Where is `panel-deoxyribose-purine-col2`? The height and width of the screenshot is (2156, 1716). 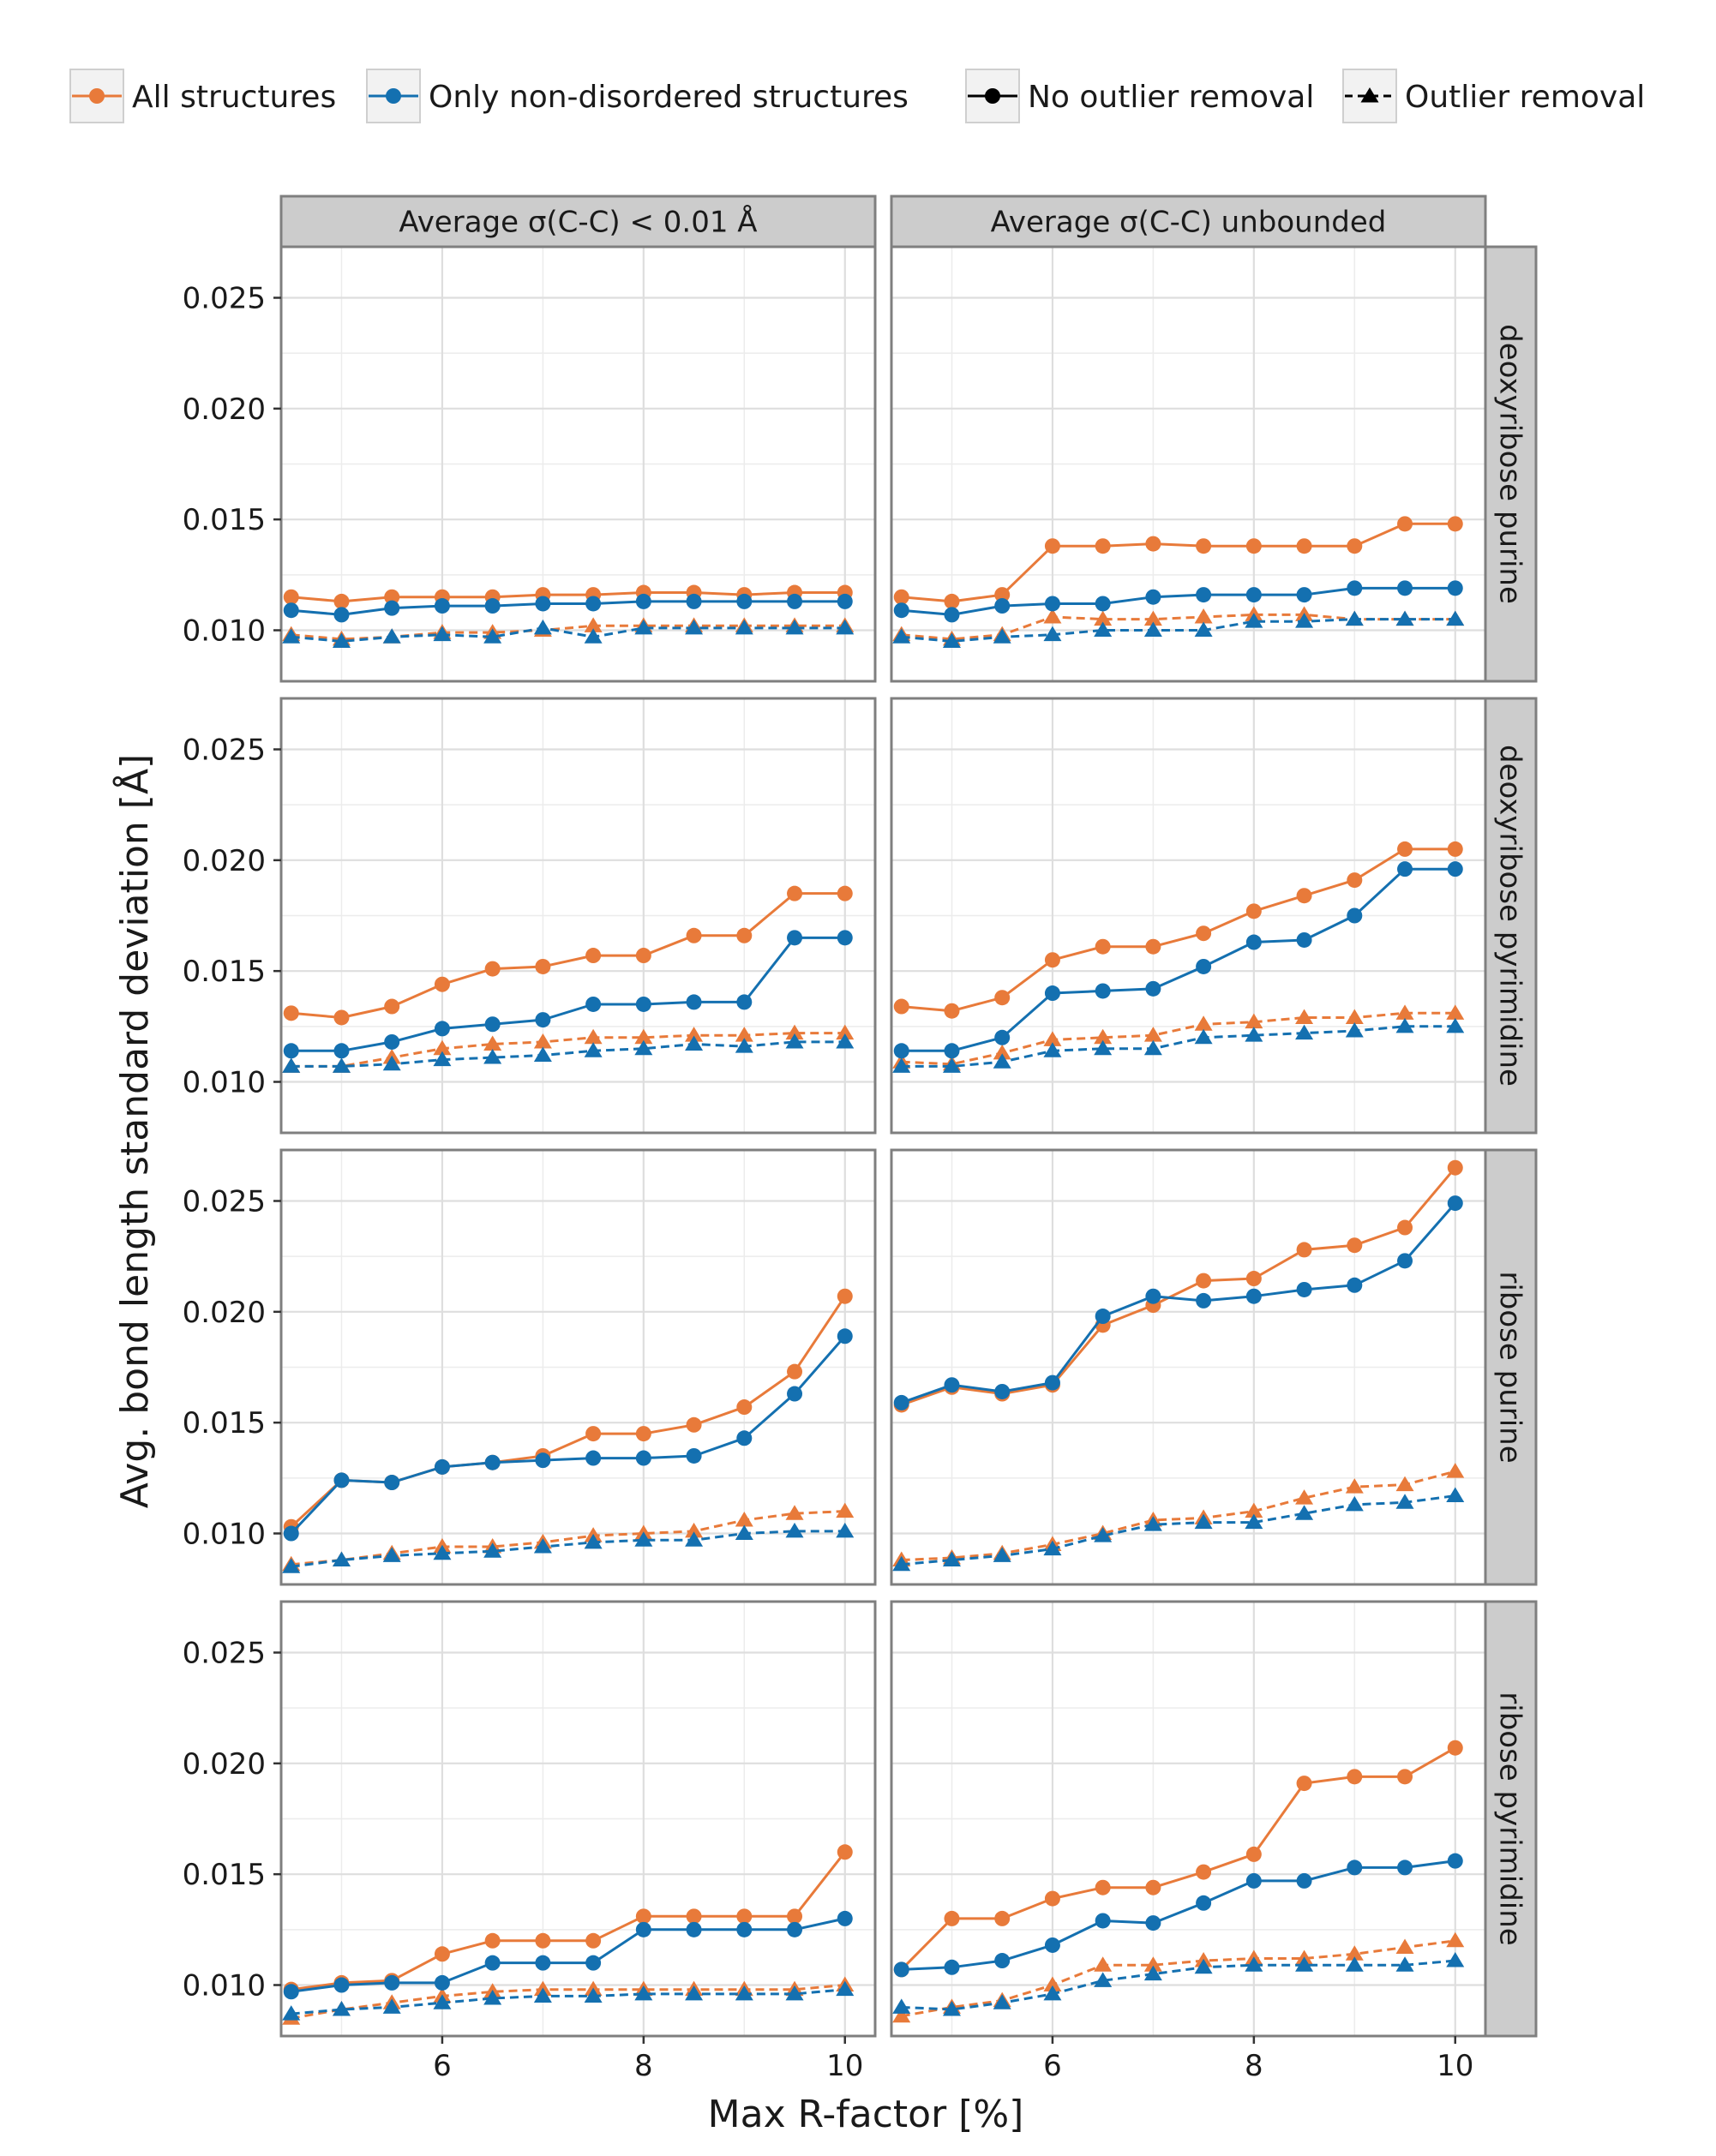
panel-deoxyribose-purine-col2 is located at coordinates (1188, 464).